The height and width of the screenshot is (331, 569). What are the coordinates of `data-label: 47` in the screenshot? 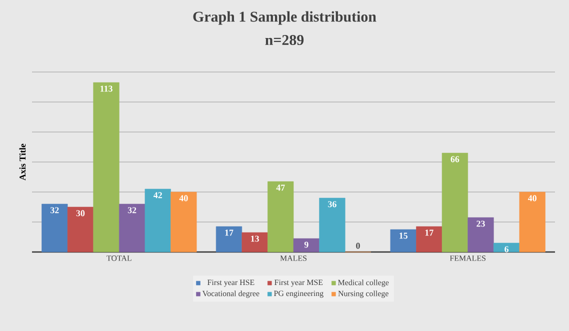 It's located at (280, 187).